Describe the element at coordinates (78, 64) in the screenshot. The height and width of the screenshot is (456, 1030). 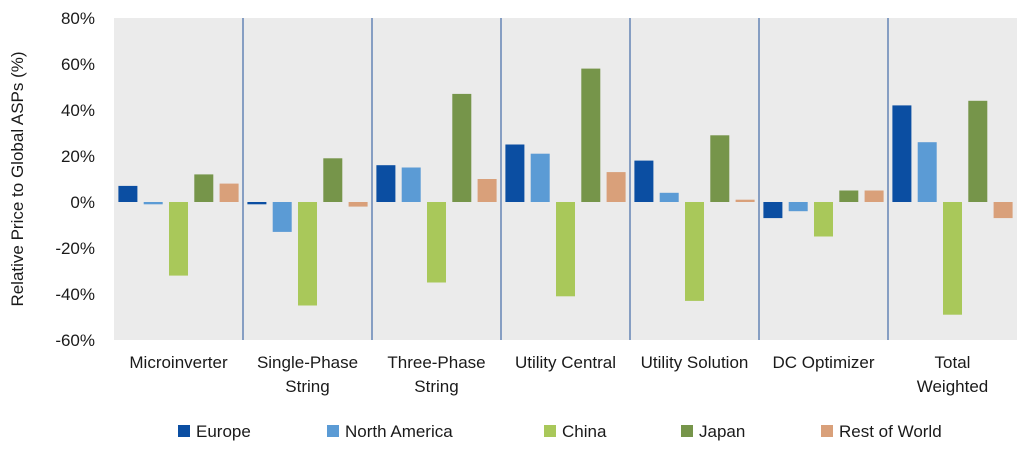
I see `y-tick-label: 60%` at that location.